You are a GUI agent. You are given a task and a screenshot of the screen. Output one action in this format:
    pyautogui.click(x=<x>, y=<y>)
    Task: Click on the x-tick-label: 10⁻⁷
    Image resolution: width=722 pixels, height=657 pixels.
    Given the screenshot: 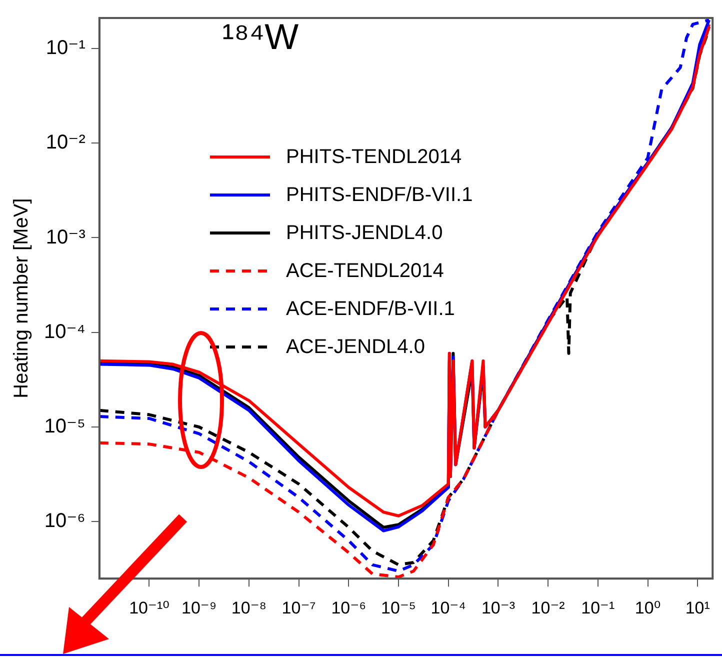 What is the action you would take?
    pyautogui.click(x=299, y=608)
    